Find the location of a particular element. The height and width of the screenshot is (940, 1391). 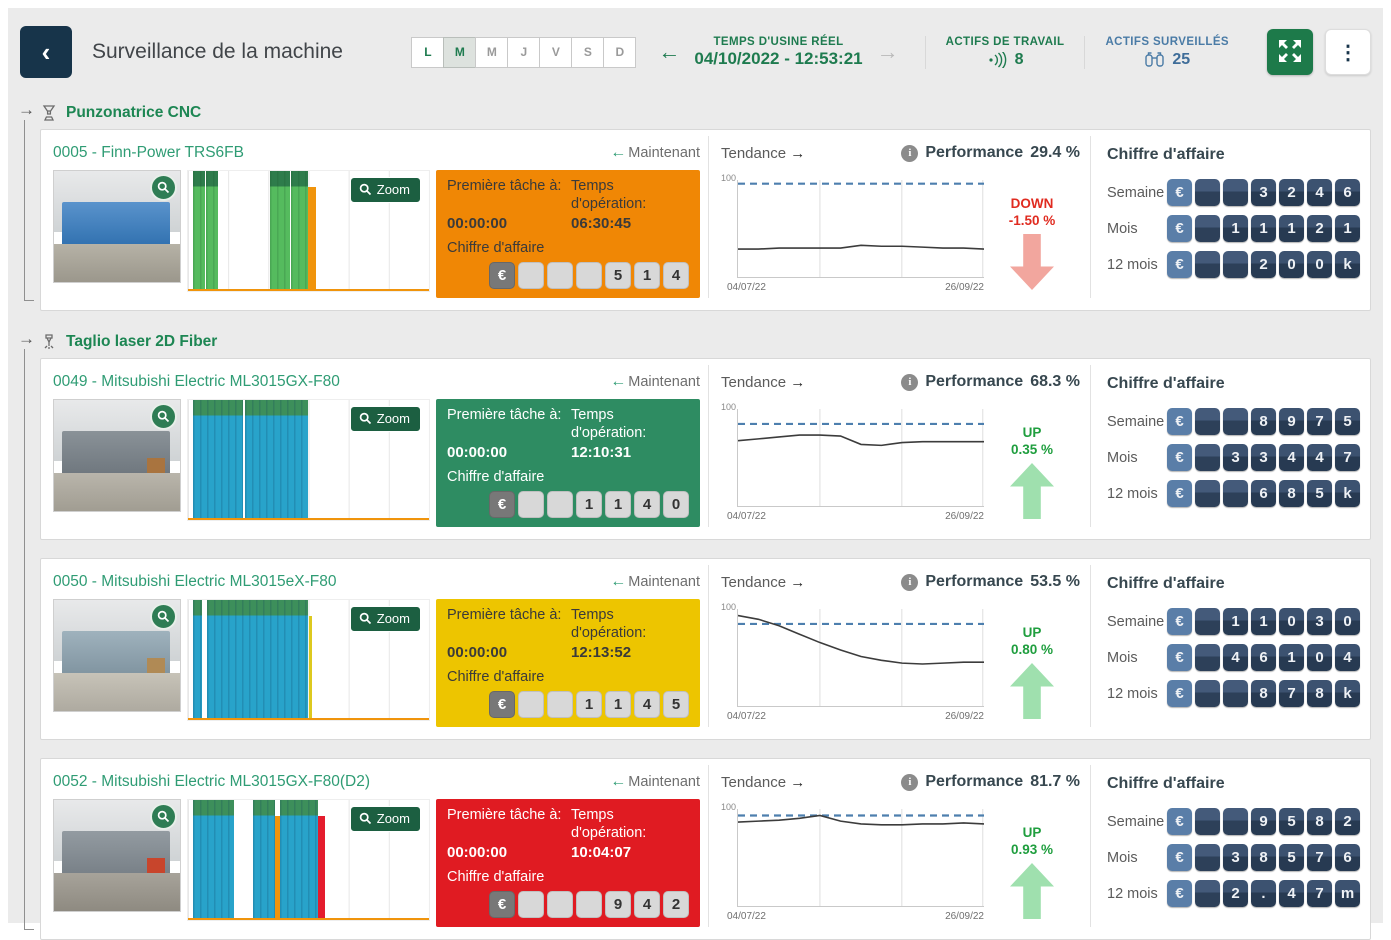

operation-time-value: 10:04:07 is located at coordinates (601, 853).